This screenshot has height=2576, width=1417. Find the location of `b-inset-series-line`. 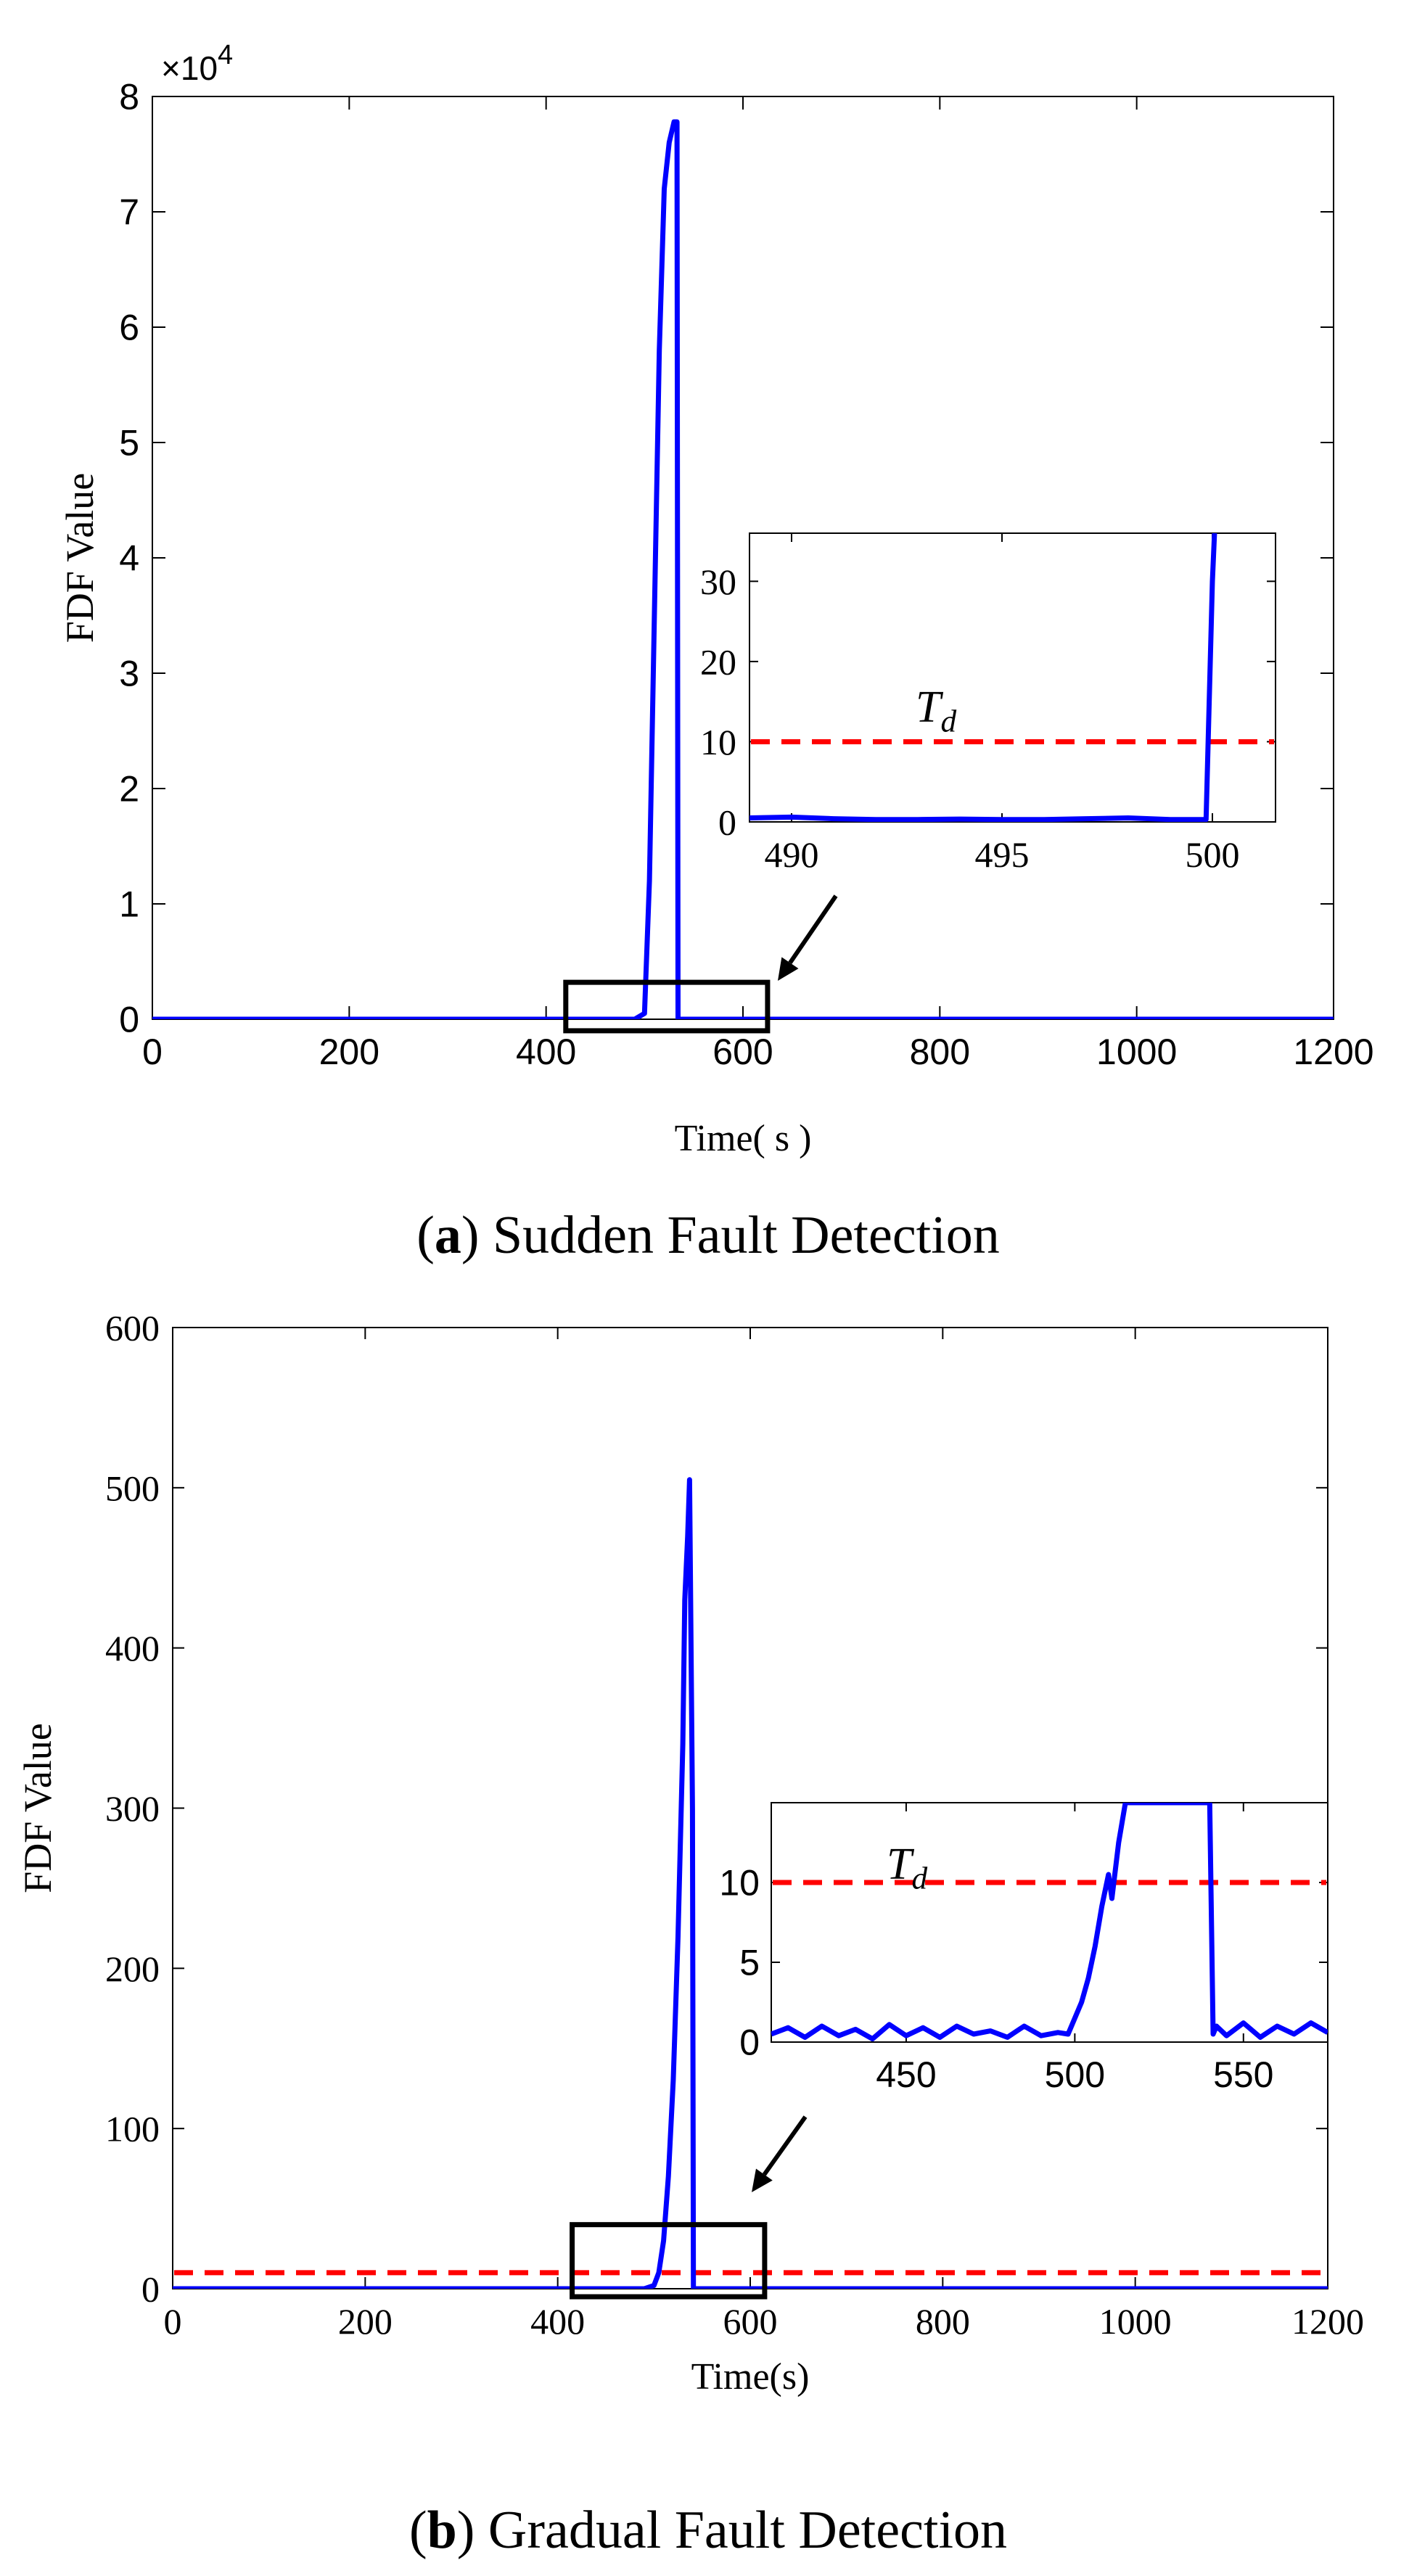

b-inset-series-line is located at coordinates (1049, 1922).